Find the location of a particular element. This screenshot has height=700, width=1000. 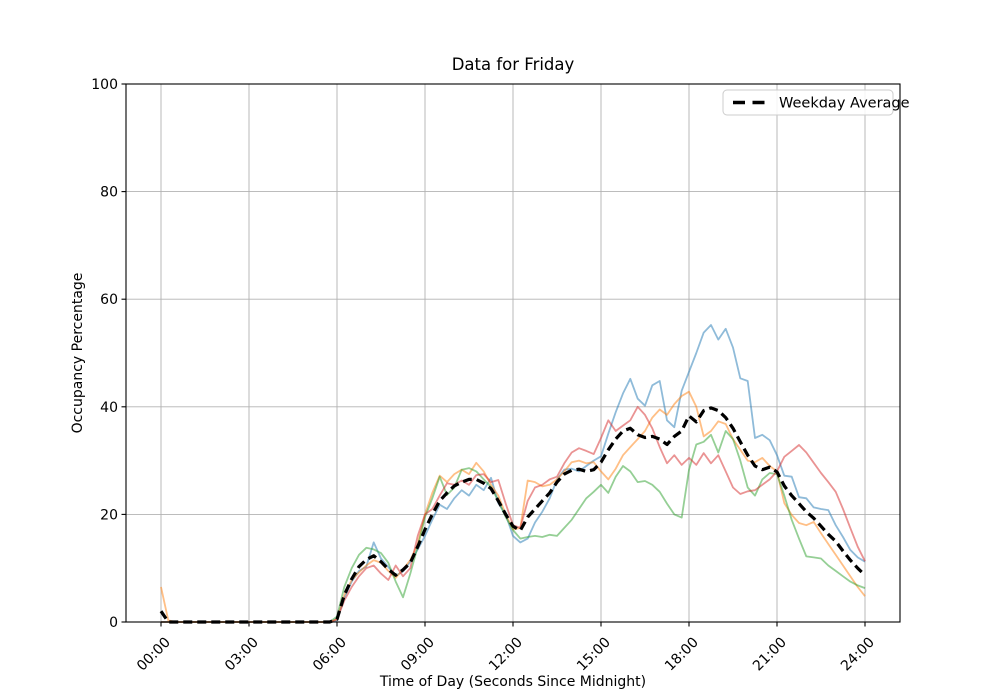

x-axis-label: Time of Day (Seconds Since Midnight) is located at coordinates (512, 682).